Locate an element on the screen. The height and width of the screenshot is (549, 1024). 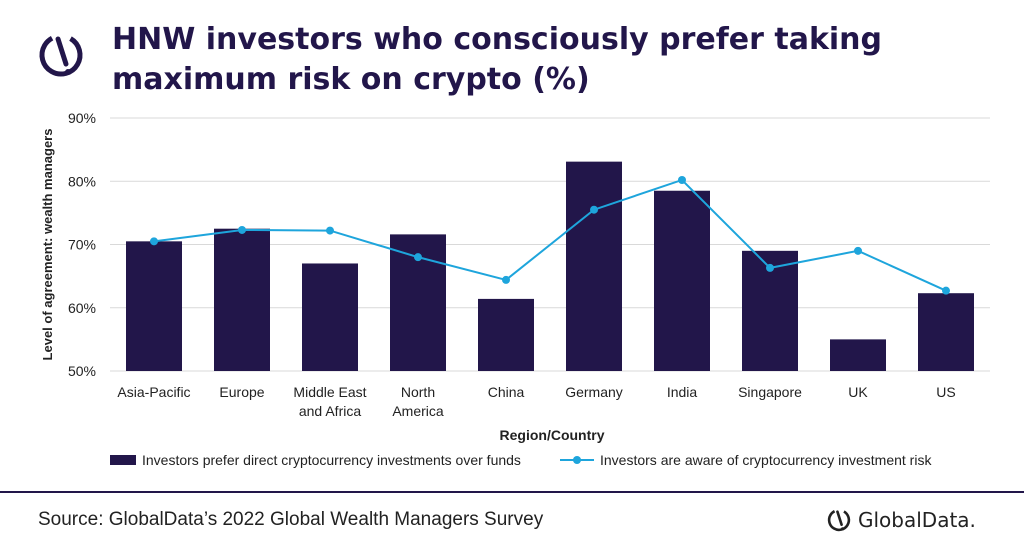
x-tick-label: India is located at coordinates (682, 392).